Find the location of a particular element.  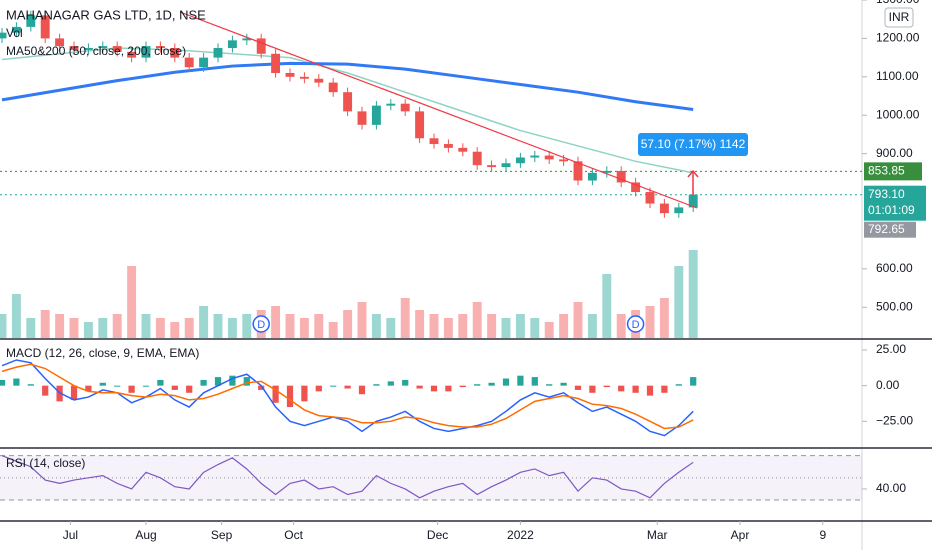

currency-label: INR is located at coordinates (899, 17).